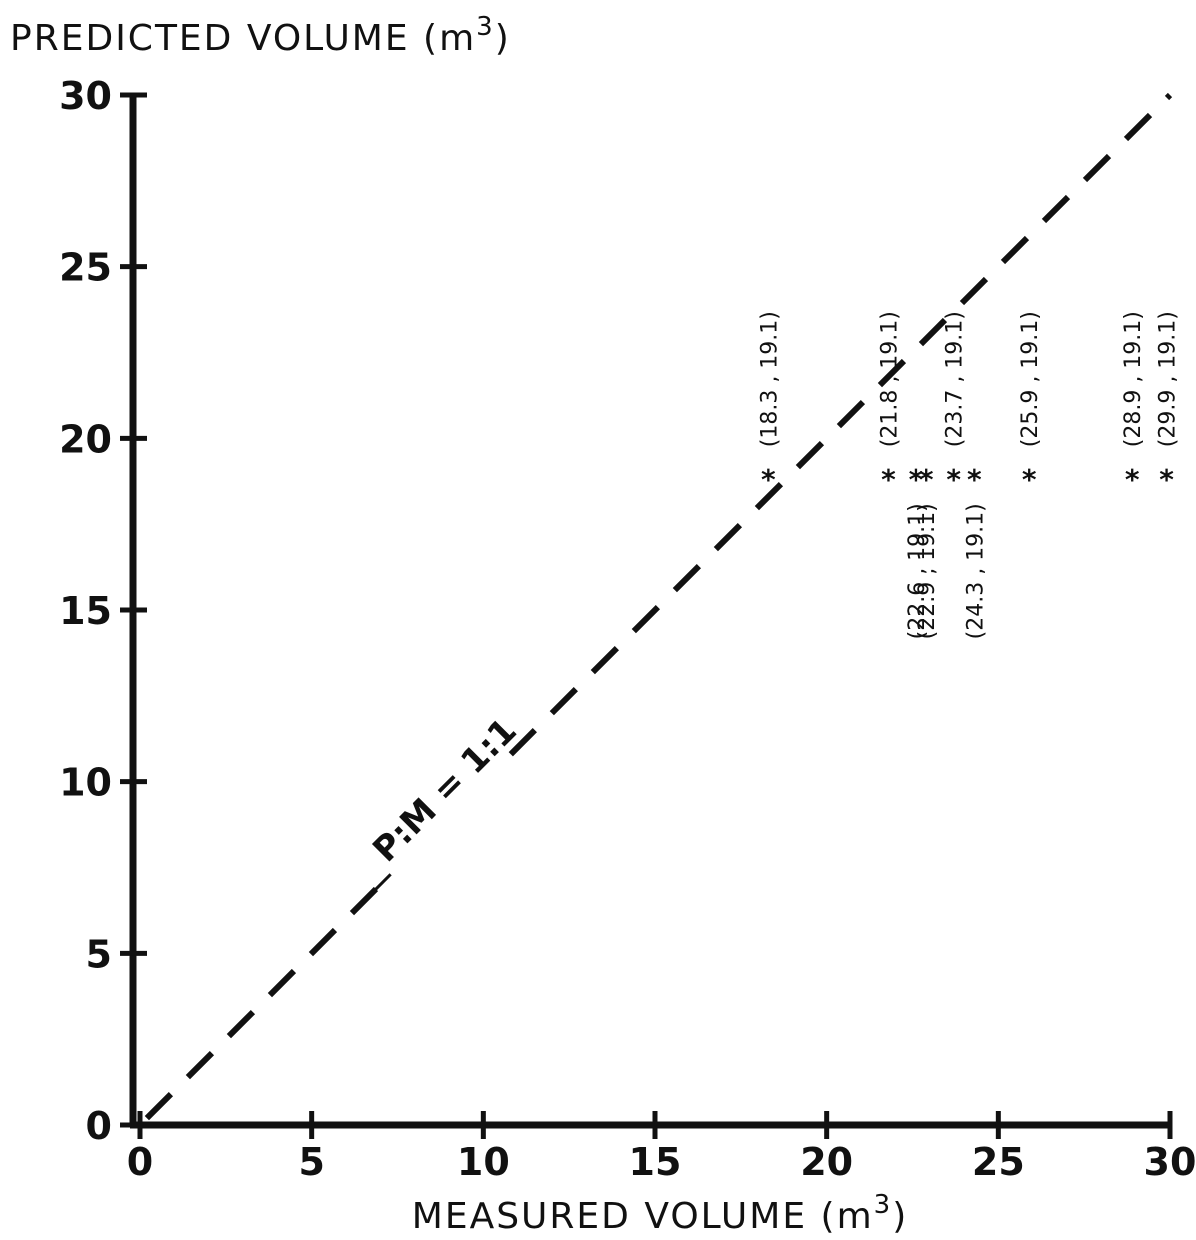 The height and width of the screenshot is (1240, 1196). I want to click on x-tick-label: 25, so click(998, 1162).